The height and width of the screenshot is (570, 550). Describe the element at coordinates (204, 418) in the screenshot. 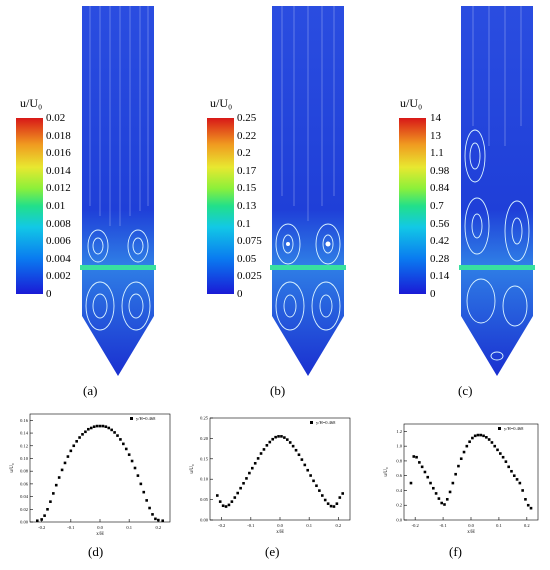

I see `y-tick-label: 0.25` at that location.